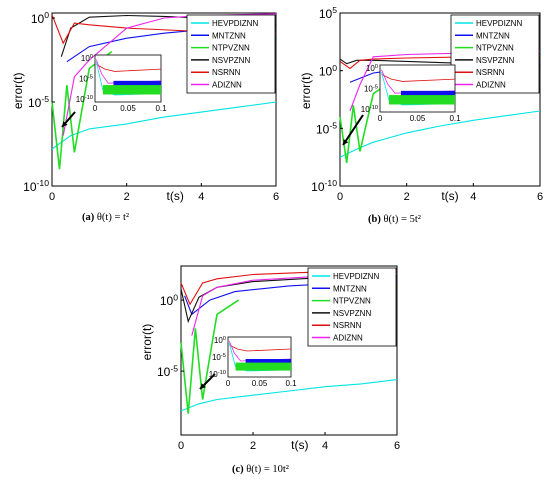 Image resolution: width=550 pixels, height=486 pixels. Describe the element at coordinates (402, 219) in the screenshot. I see `caption-b-text: θ(t) = 5t²` at that location.